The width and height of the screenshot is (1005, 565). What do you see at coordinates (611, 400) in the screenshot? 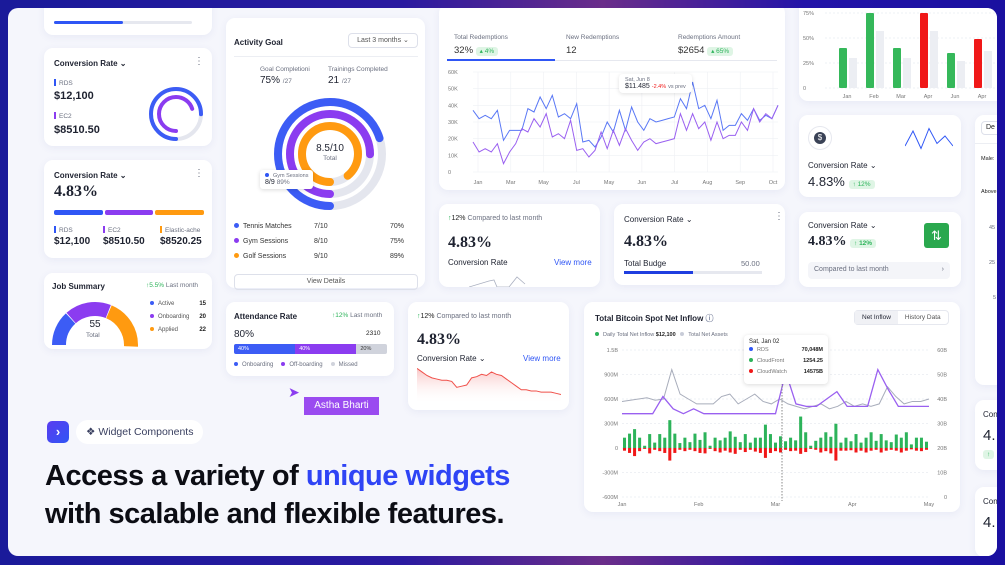
I see `y-left-tick: 600M` at bounding box center [611, 400].